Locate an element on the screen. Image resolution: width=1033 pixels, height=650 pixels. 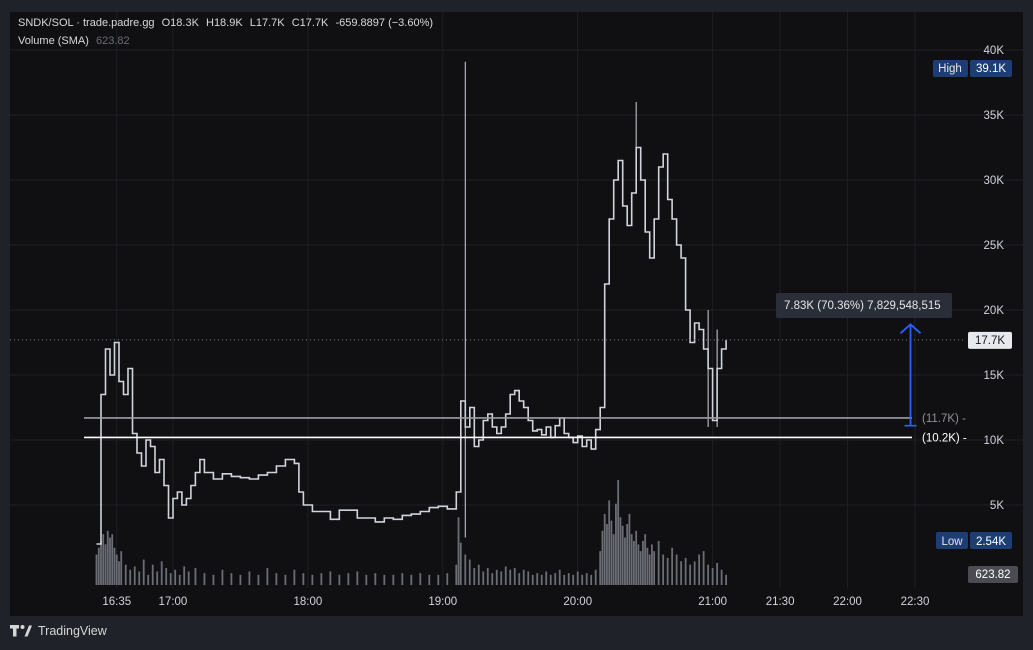
legend-low: L17.7K is located at coordinates (267, 23).